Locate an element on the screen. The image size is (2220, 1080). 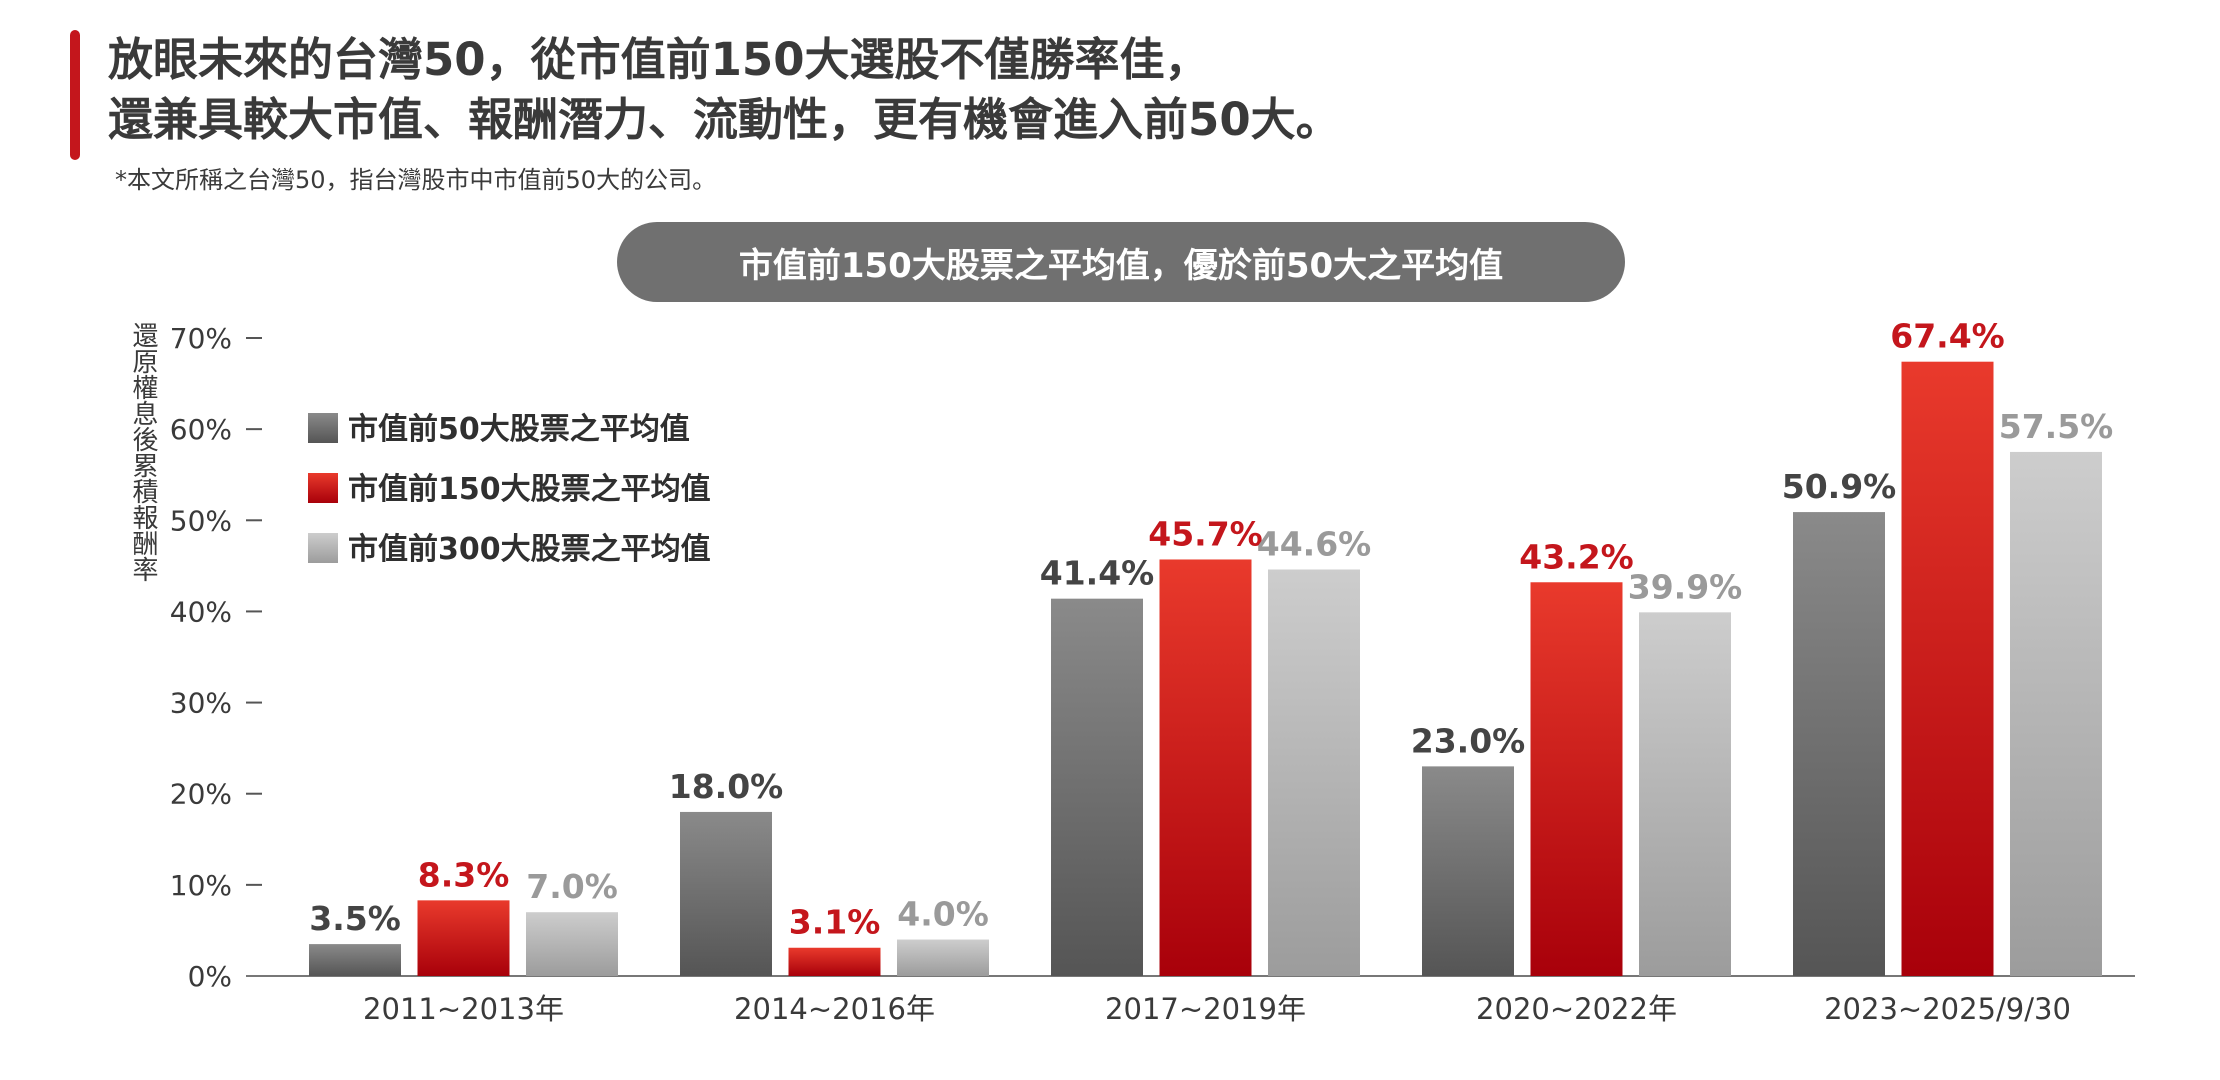
data-label: 23.0% is located at coordinates (1468, 740).